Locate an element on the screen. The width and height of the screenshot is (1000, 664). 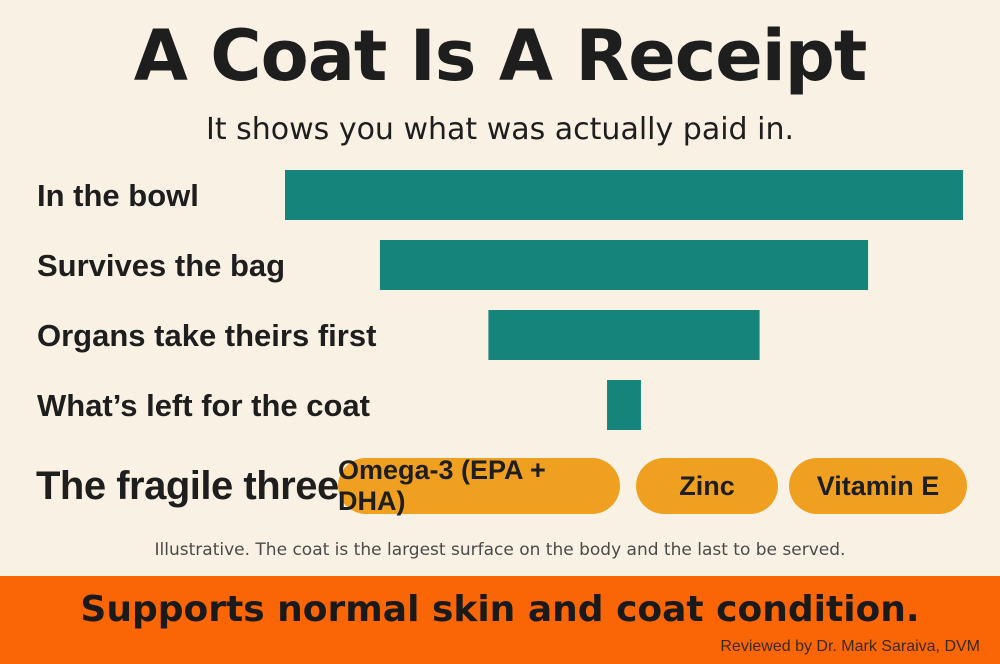
bar-label: What’s left for the coat is located at coordinates (203, 405).